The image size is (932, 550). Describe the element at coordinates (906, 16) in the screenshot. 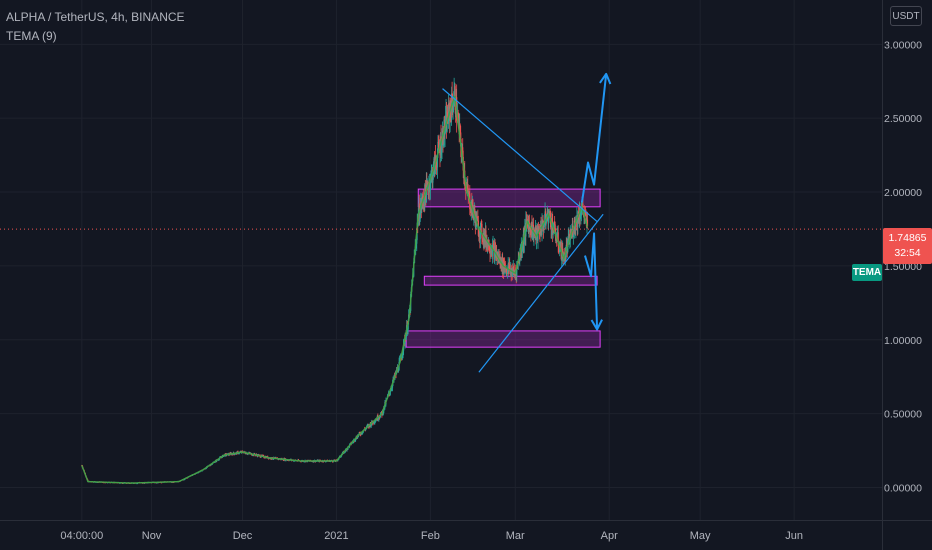

I see `currency-button: USDT` at that location.